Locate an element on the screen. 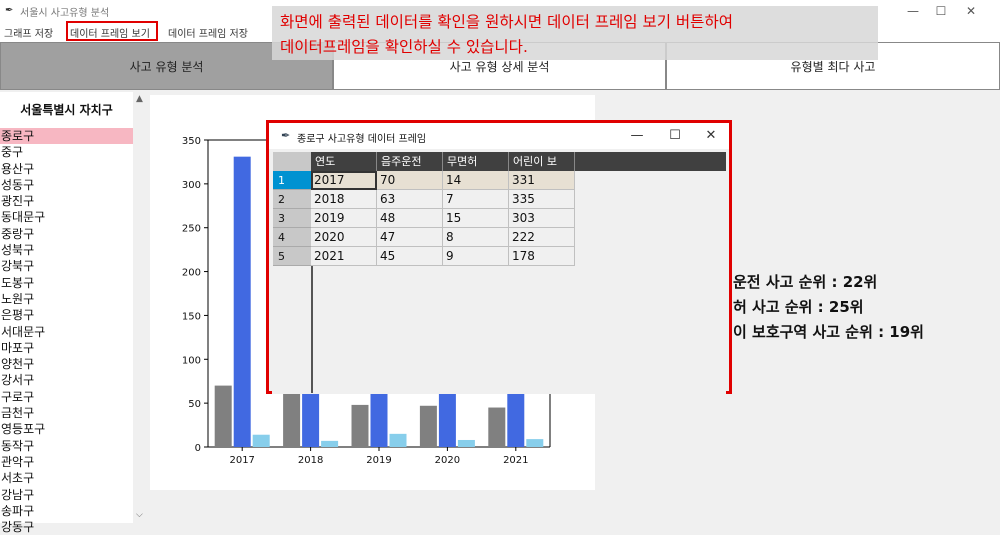  column-header: 어린이 보 is located at coordinates (542, 161).